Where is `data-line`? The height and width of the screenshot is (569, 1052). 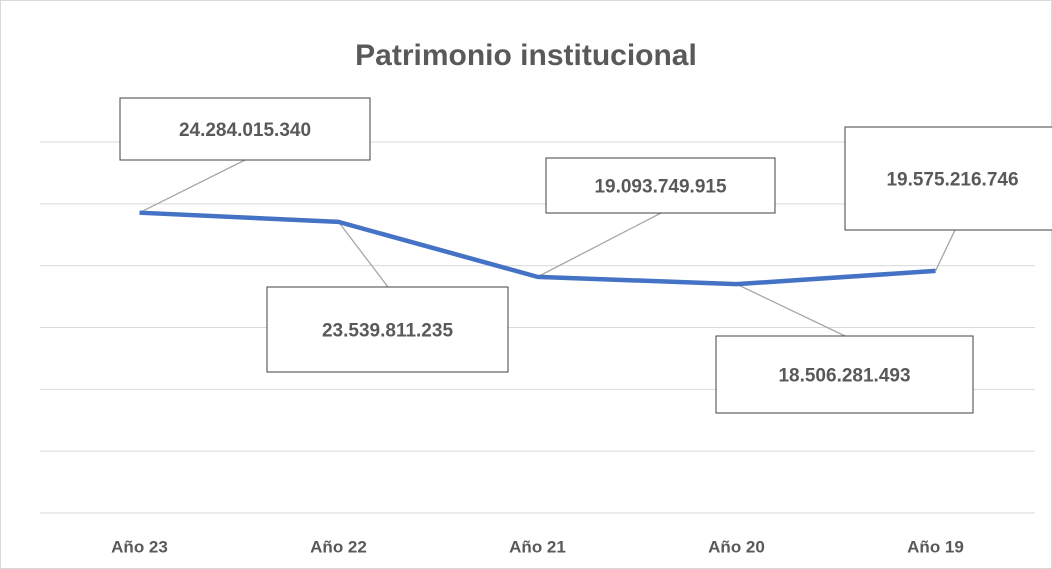
data-line is located at coordinates (537, 248).